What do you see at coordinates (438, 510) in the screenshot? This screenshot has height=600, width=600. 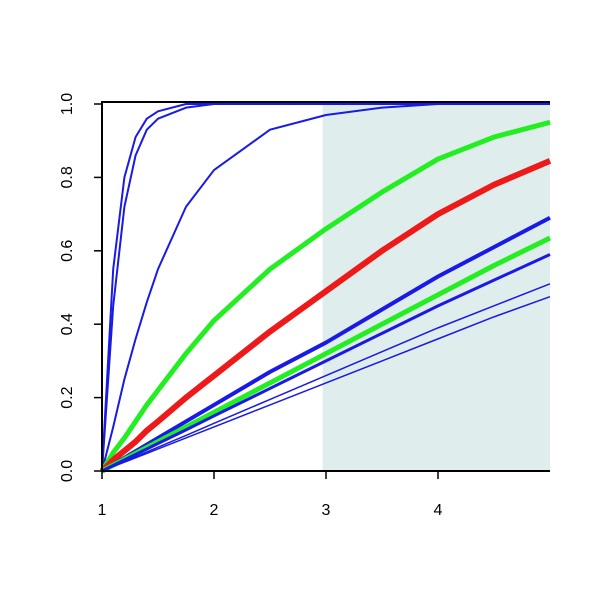 I see `x-tick-label: 4` at bounding box center [438, 510].